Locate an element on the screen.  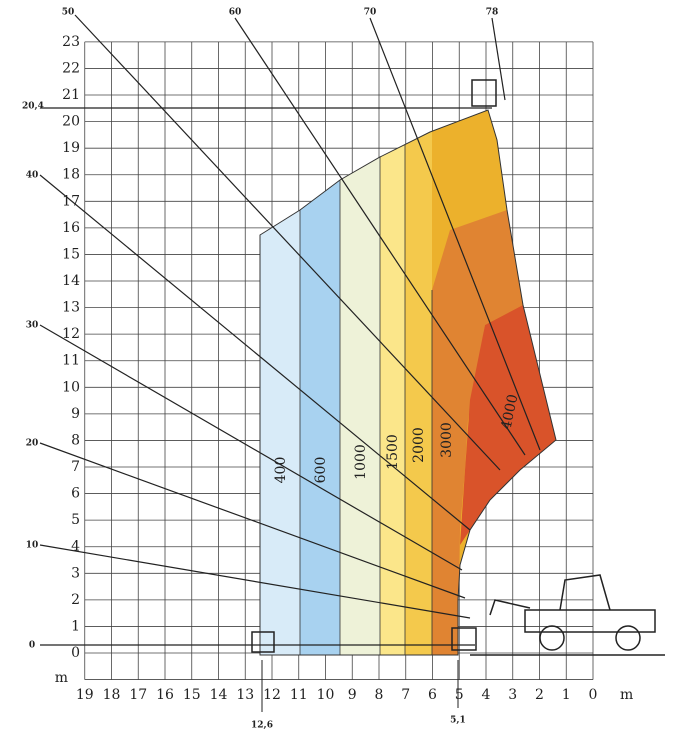
y-tick-label: 1 is located at coordinates (75, 626).